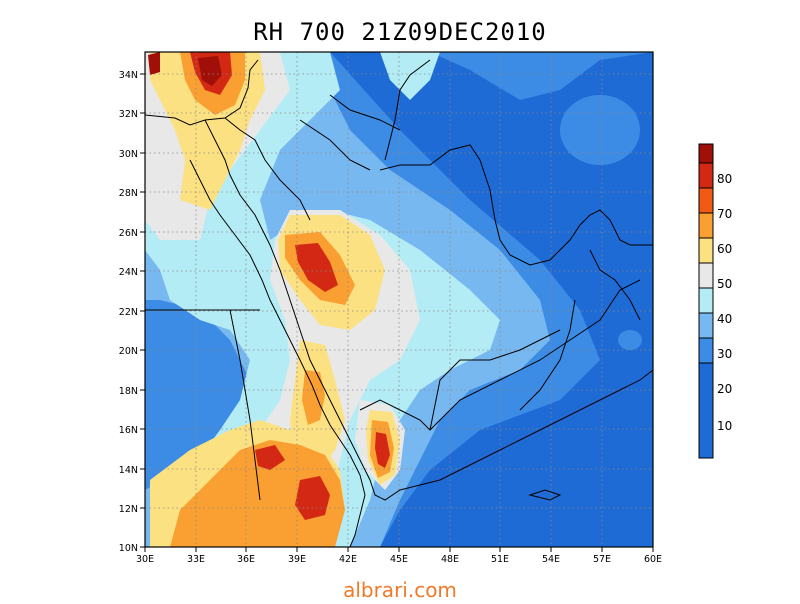 The image size is (800, 604). Describe the element at coordinates (128, 272) in the screenshot. I see `lat-label: 24N` at that location.